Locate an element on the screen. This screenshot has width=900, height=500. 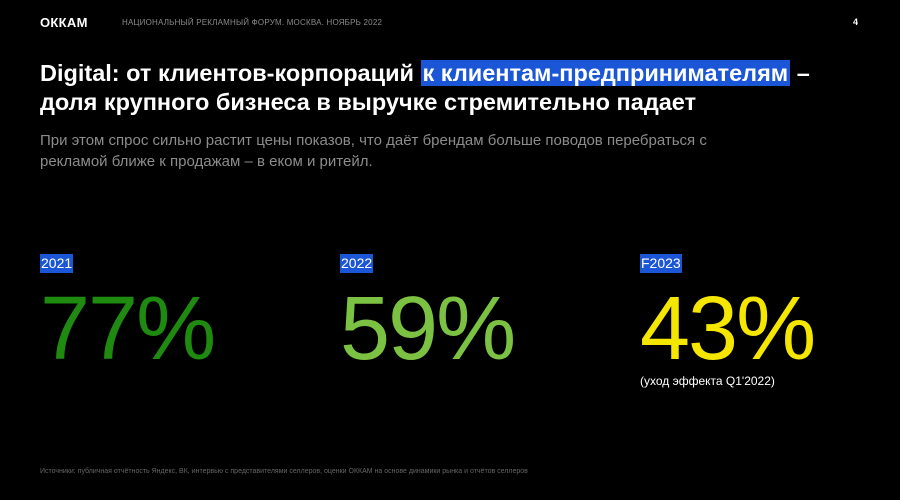
stat-f2023: F2023 43% (уход эффекта Q1'2022) is located at coordinates (728, 321).